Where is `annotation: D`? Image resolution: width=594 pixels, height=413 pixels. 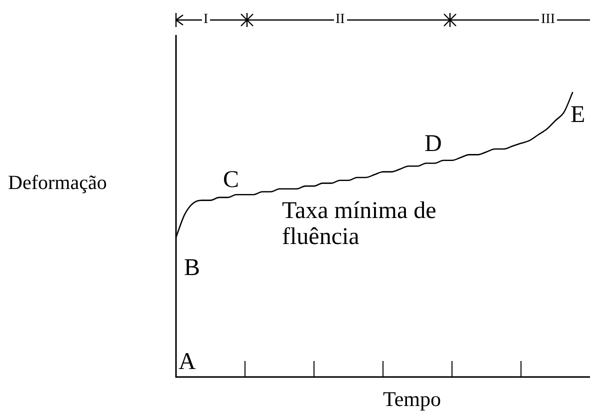
annotation: D is located at coordinates (433, 144).